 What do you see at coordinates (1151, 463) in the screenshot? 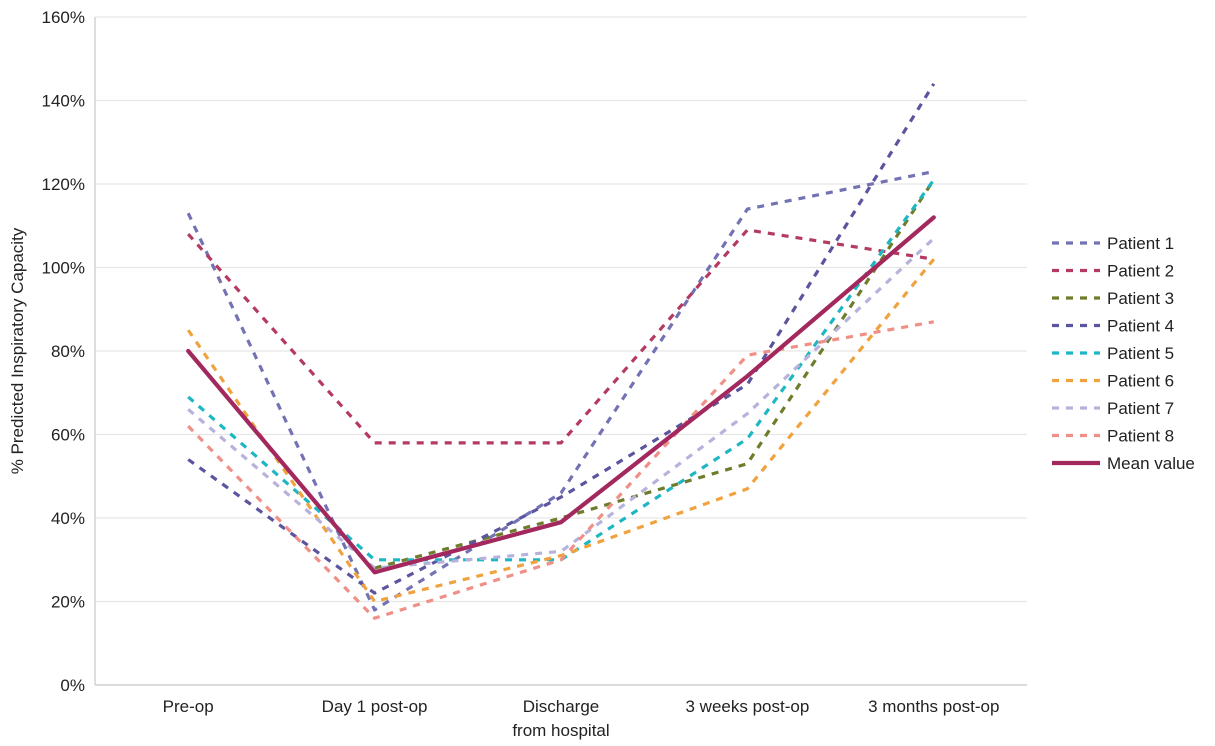
I see `legend-label: Mean value` at bounding box center [1151, 463].